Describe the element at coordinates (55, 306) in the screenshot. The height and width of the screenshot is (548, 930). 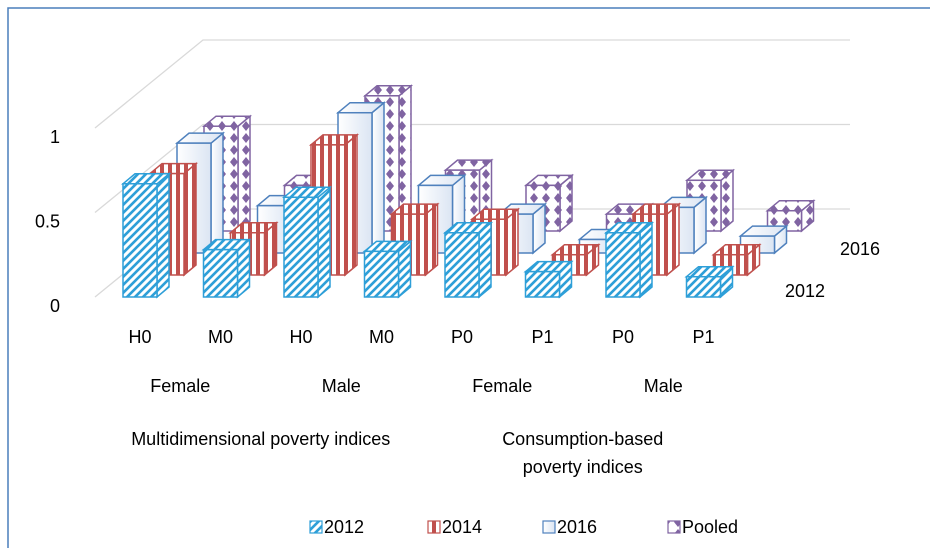
I see `y-tick-label: 0` at that location.